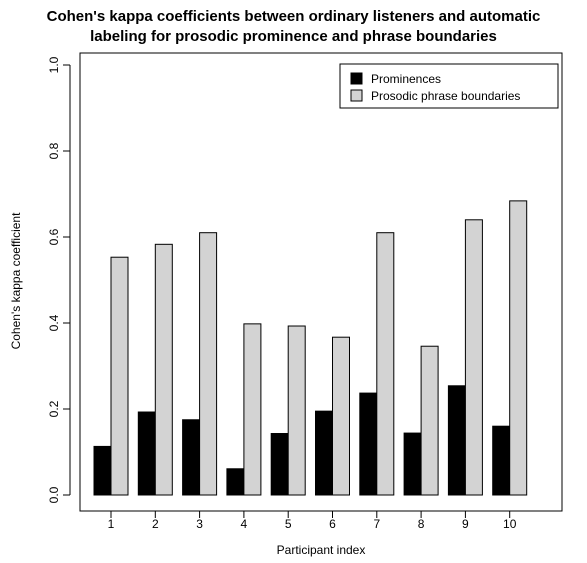  I want to click on legend-box, so click(449, 86).